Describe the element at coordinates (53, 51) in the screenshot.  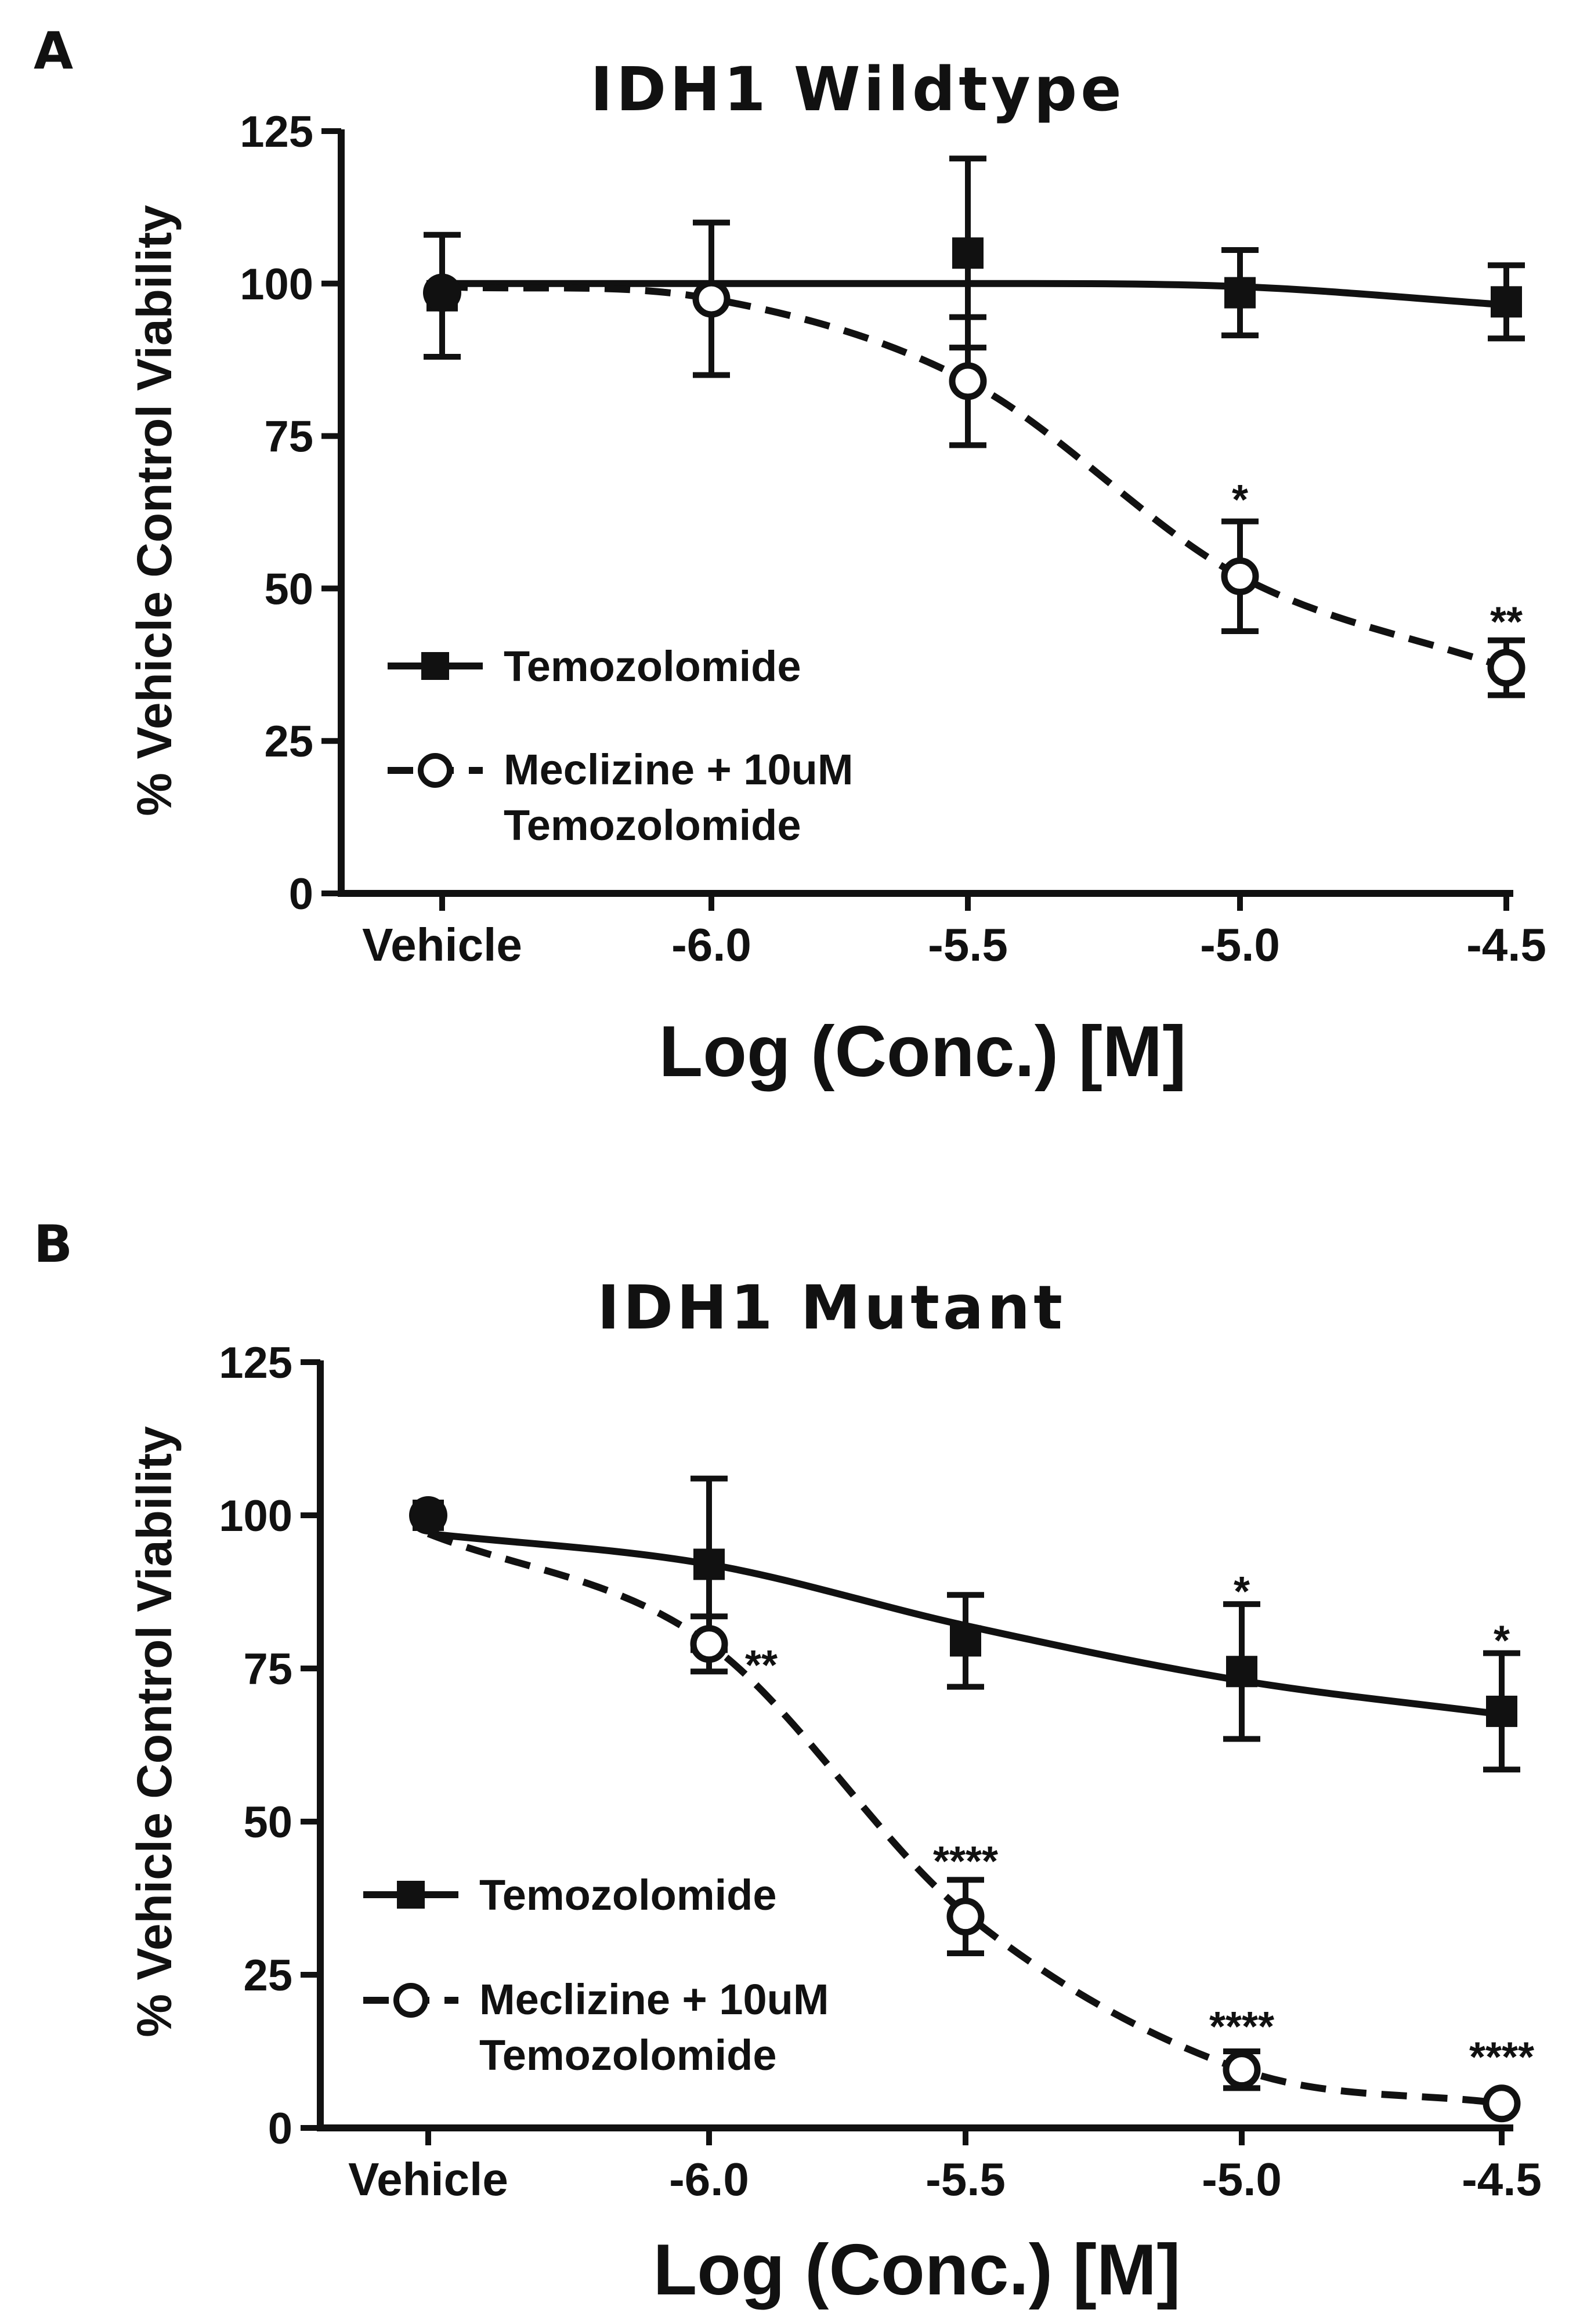
I see `panel-letter-a: A` at that location.